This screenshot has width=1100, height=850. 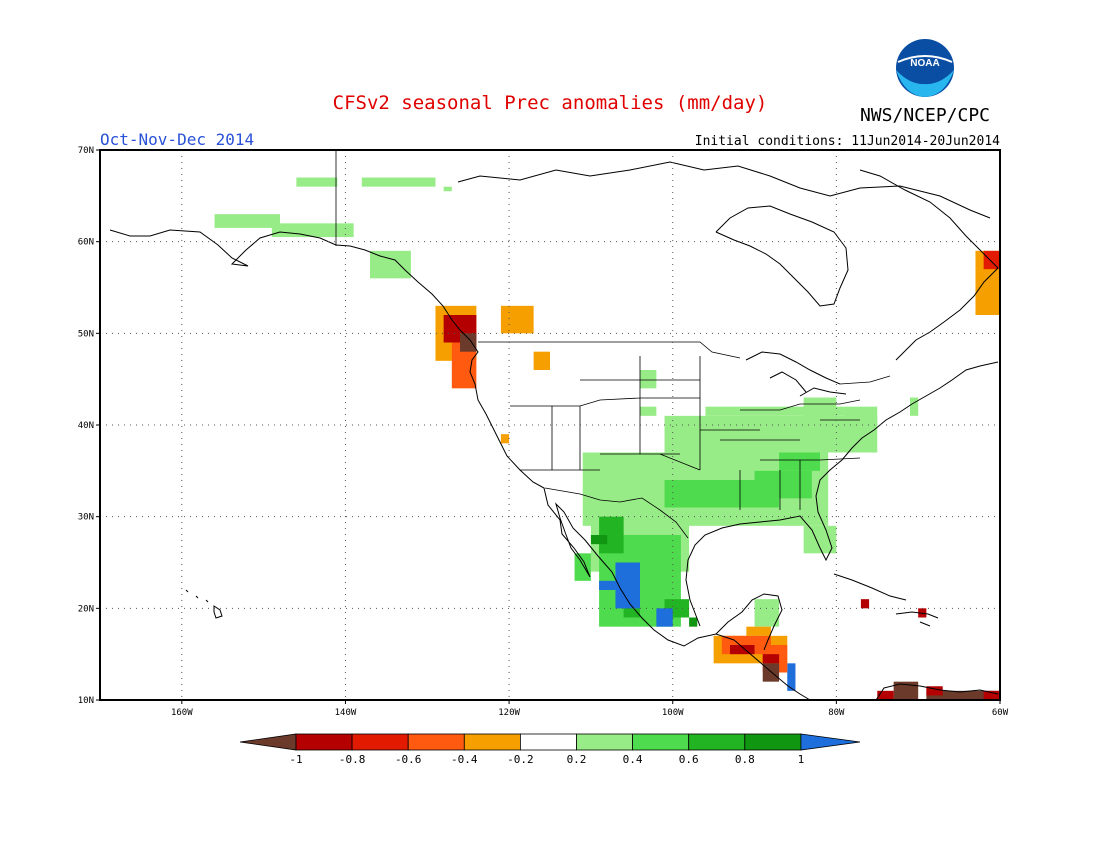 I want to click on state-borders, so click(x=685, y=433).